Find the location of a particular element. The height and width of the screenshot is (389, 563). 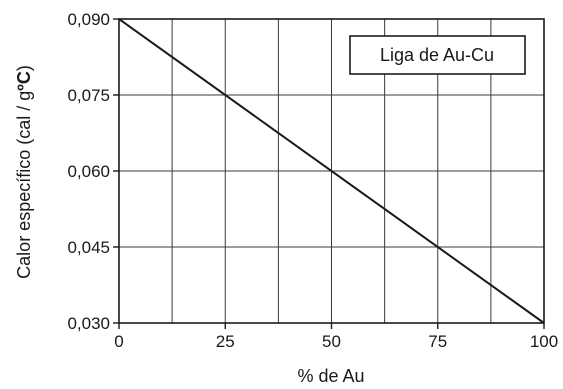

x-tick-labels: 0 25 50 75 100 is located at coordinates (336, 341).